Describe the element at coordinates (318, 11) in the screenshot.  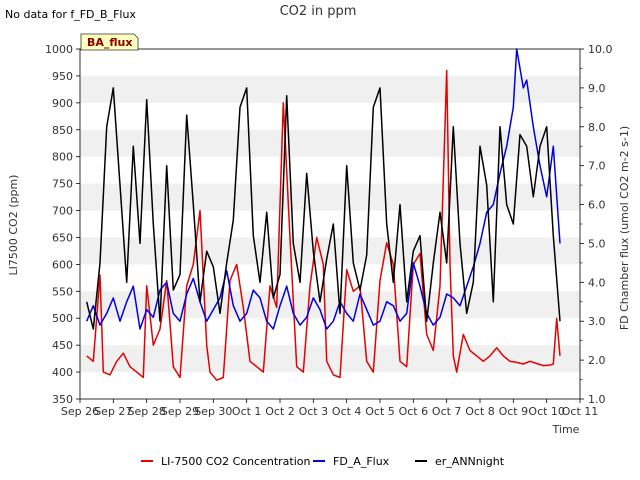
I see `chart-title: CO2 in ppm` at that location.